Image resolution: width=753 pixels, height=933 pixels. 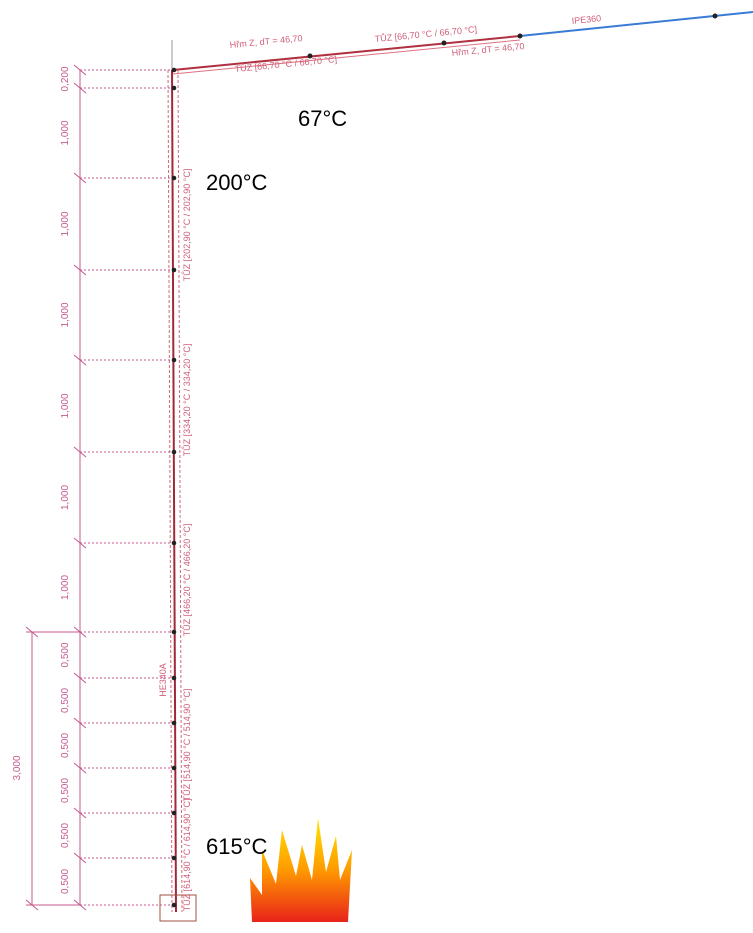 I want to click on beam, so click(x=346, y=53).